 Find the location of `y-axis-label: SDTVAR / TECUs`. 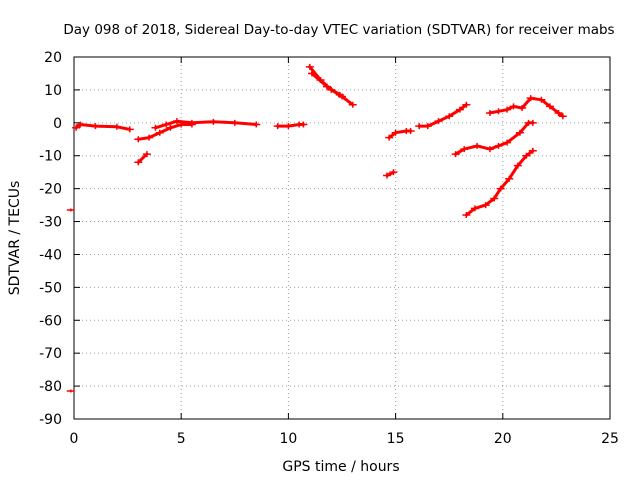

y-axis-label: SDTVAR / TECUs is located at coordinates (15, 238).